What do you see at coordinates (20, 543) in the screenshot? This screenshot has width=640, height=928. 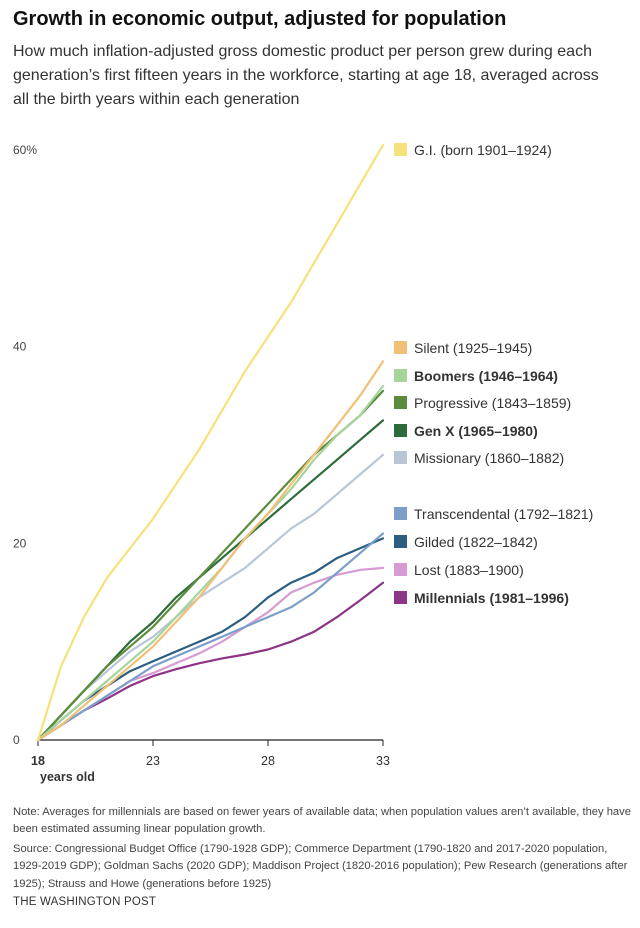 I see `y-tick-label: 20` at bounding box center [20, 543].